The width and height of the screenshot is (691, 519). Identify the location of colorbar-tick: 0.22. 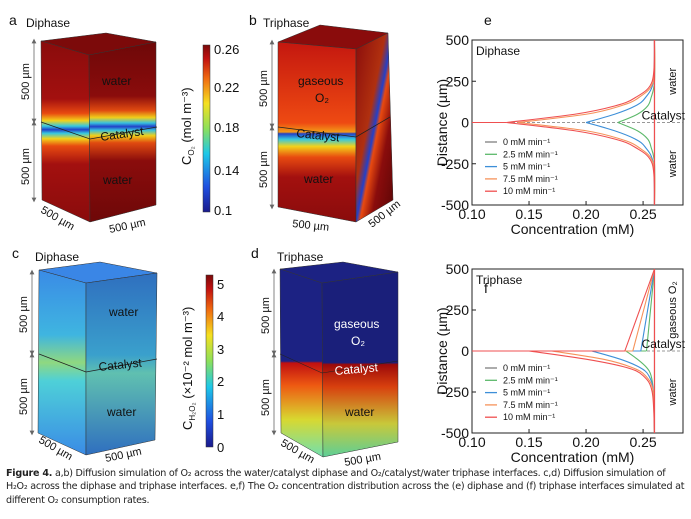
(226, 87).